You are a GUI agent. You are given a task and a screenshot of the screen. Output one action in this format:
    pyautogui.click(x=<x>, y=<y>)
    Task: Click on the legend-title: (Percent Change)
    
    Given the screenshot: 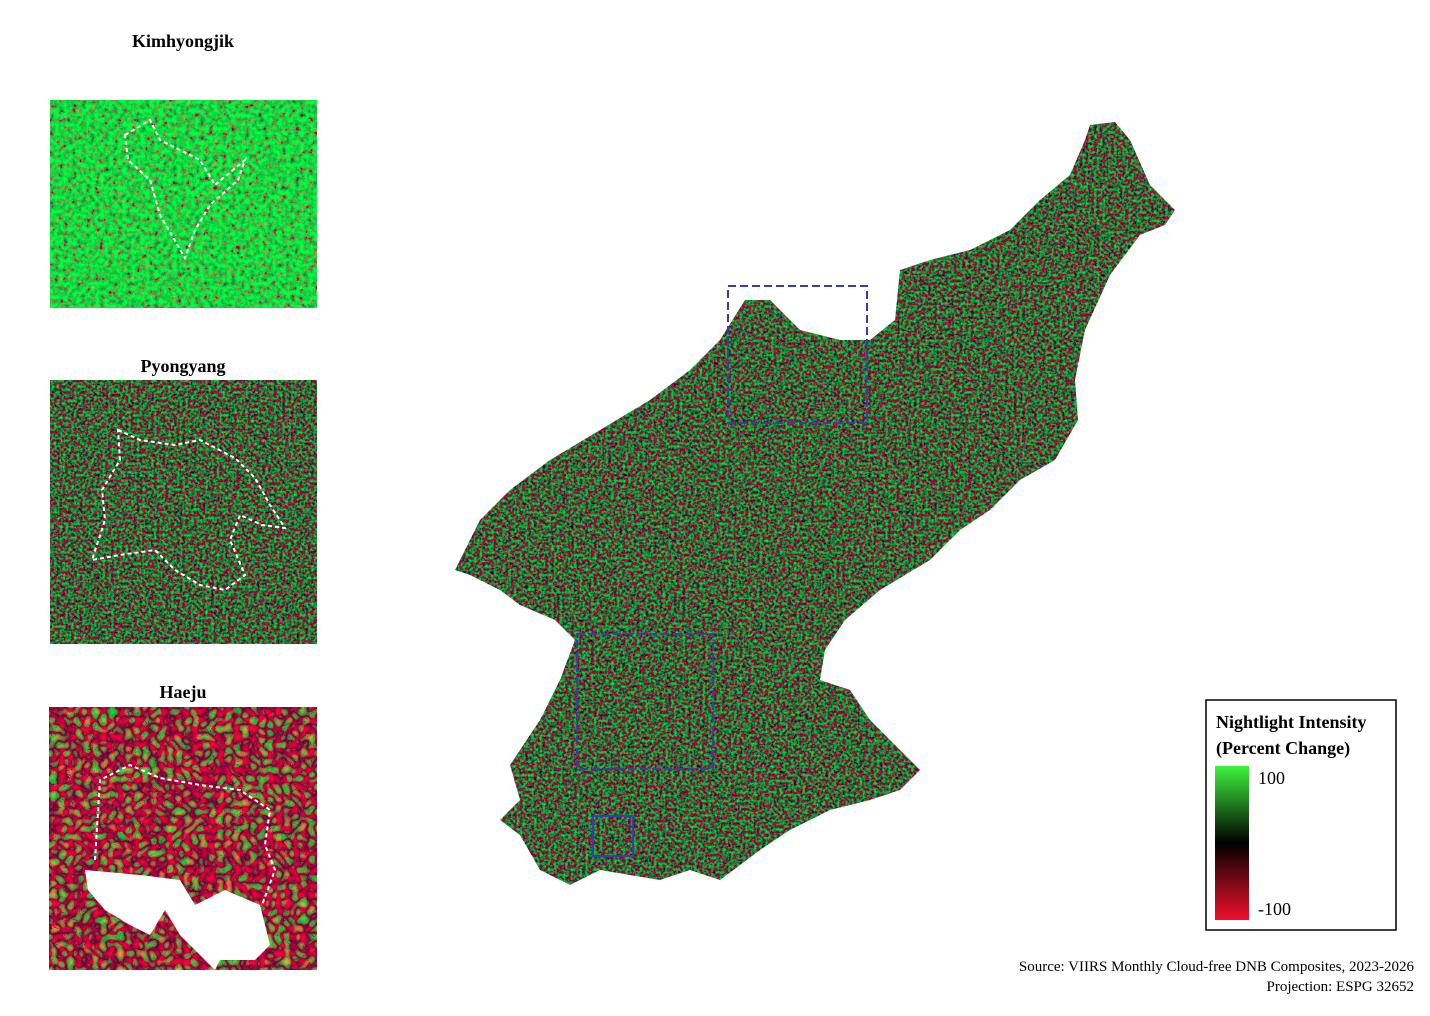 What is the action you would take?
    pyautogui.click(x=1283, y=748)
    